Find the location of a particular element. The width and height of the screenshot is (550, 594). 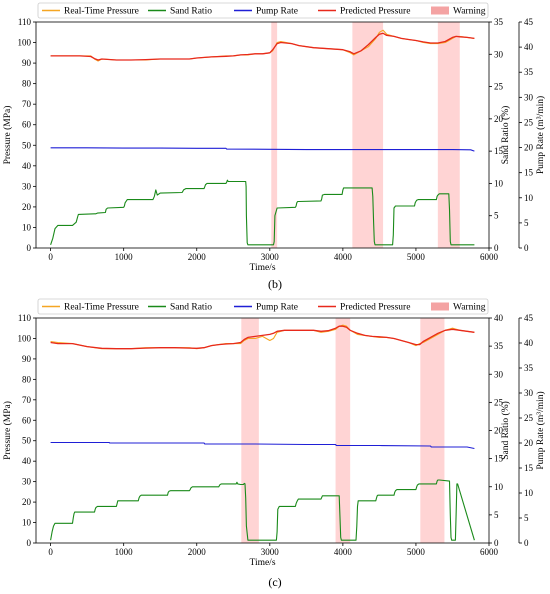

real-time-pressure-line is located at coordinates (262, 45).